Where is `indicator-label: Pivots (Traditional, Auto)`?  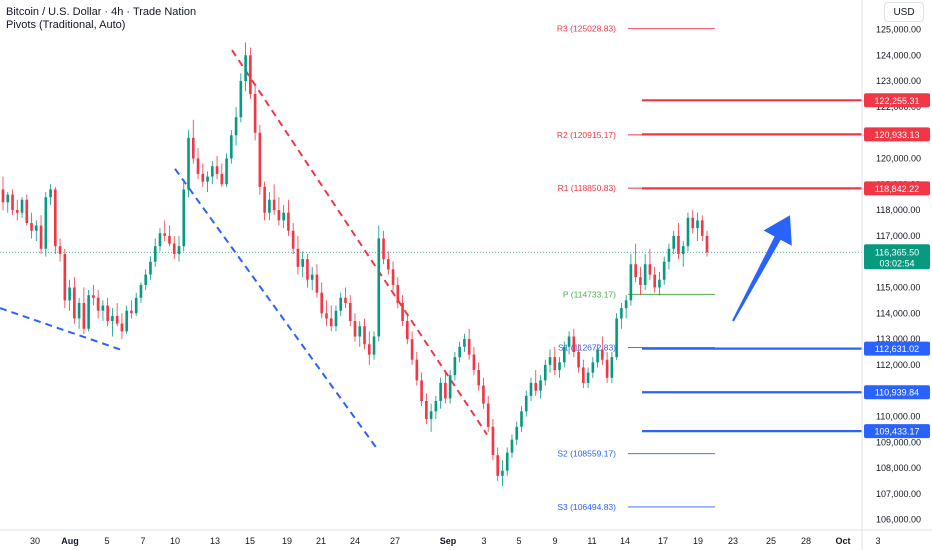 indicator-label: Pivots (Traditional, Auto) is located at coordinates (66, 25).